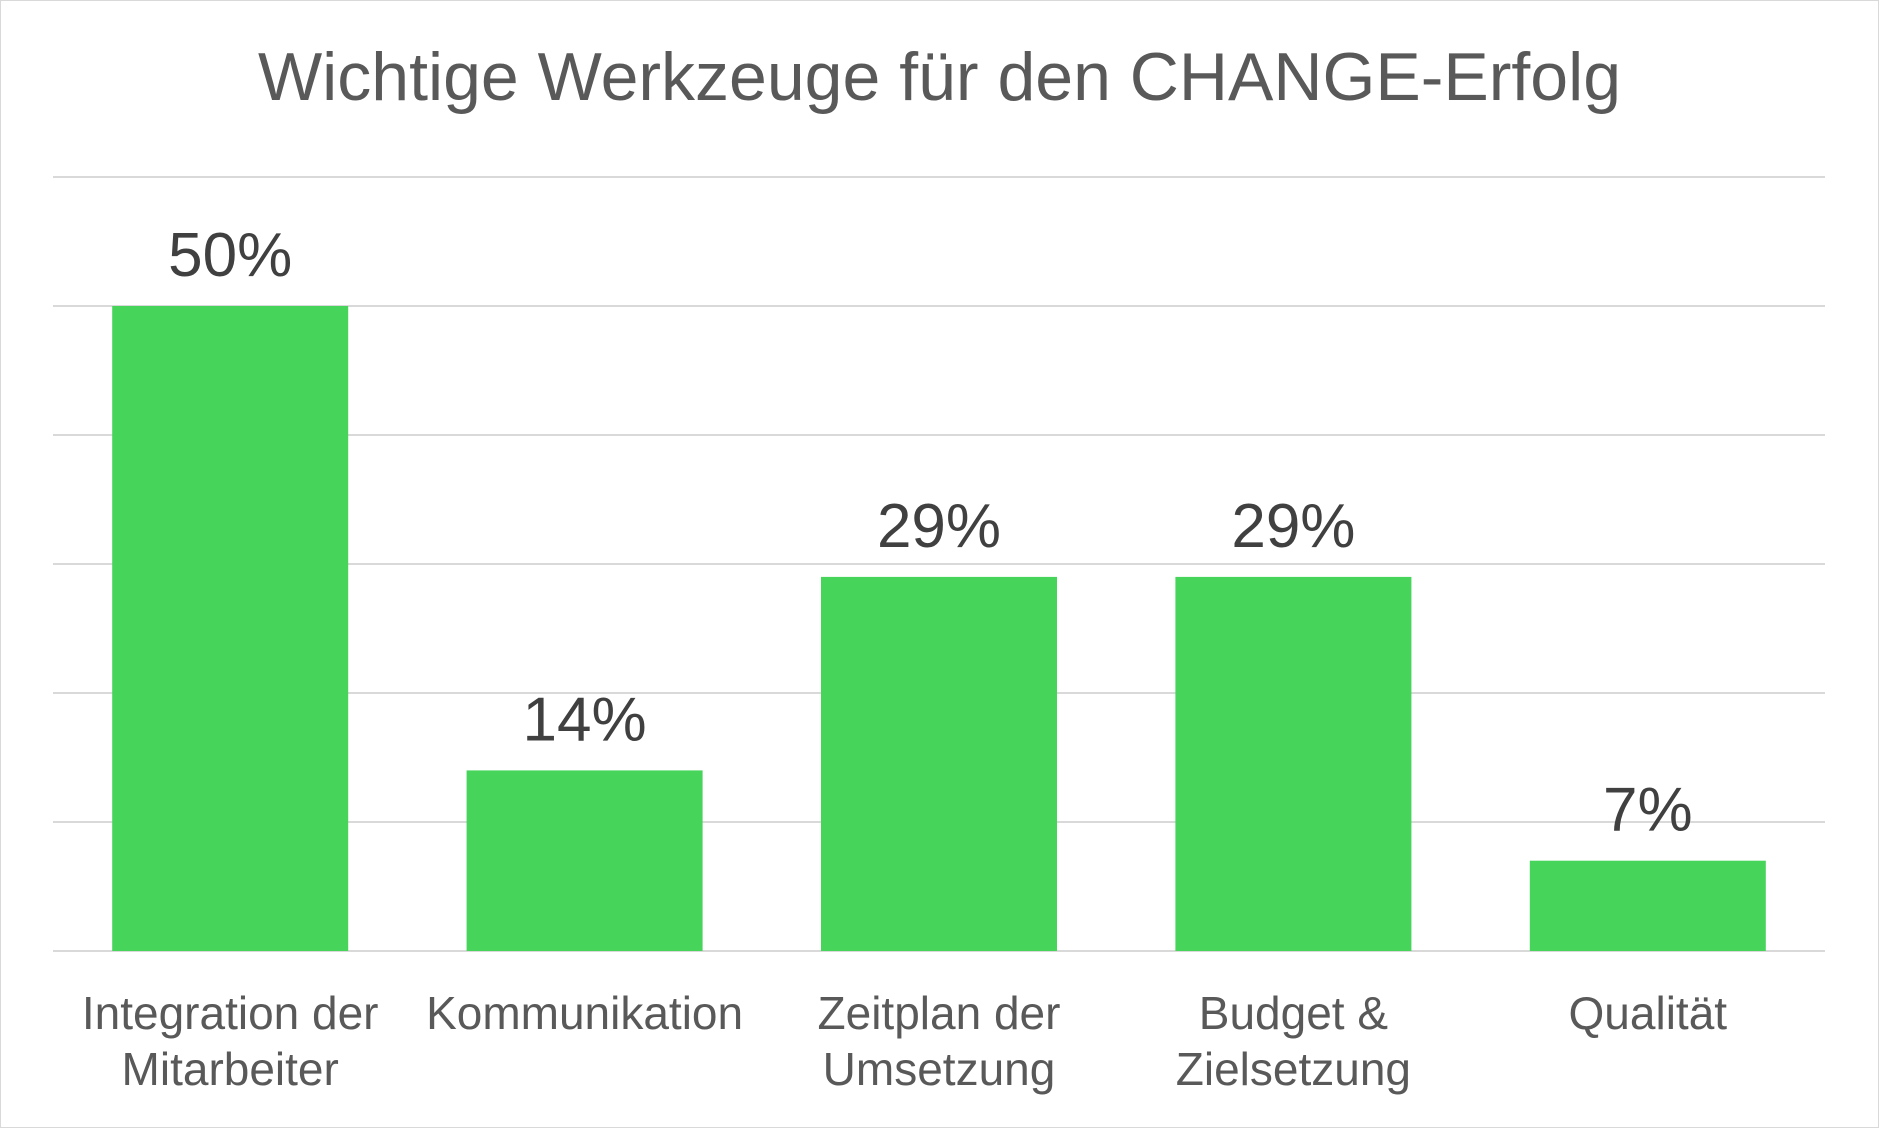 The width and height of the screenshot is (1879, 1128). What do you see at coordinates (939, 526) in the screenshot?
I see `data-label-2: 29%` at bounding box center [939, 526].